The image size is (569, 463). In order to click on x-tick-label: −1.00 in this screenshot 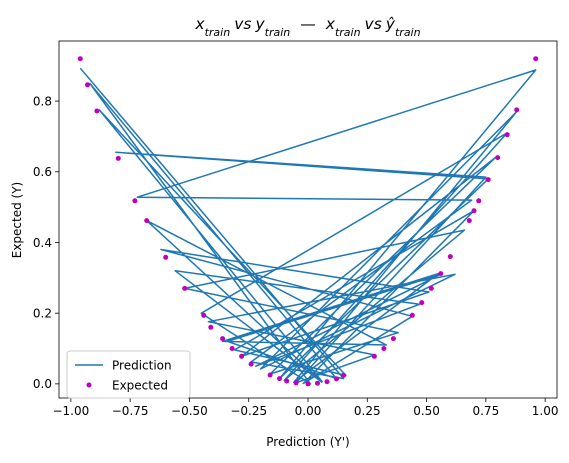, I will do `click(70, 411)`.